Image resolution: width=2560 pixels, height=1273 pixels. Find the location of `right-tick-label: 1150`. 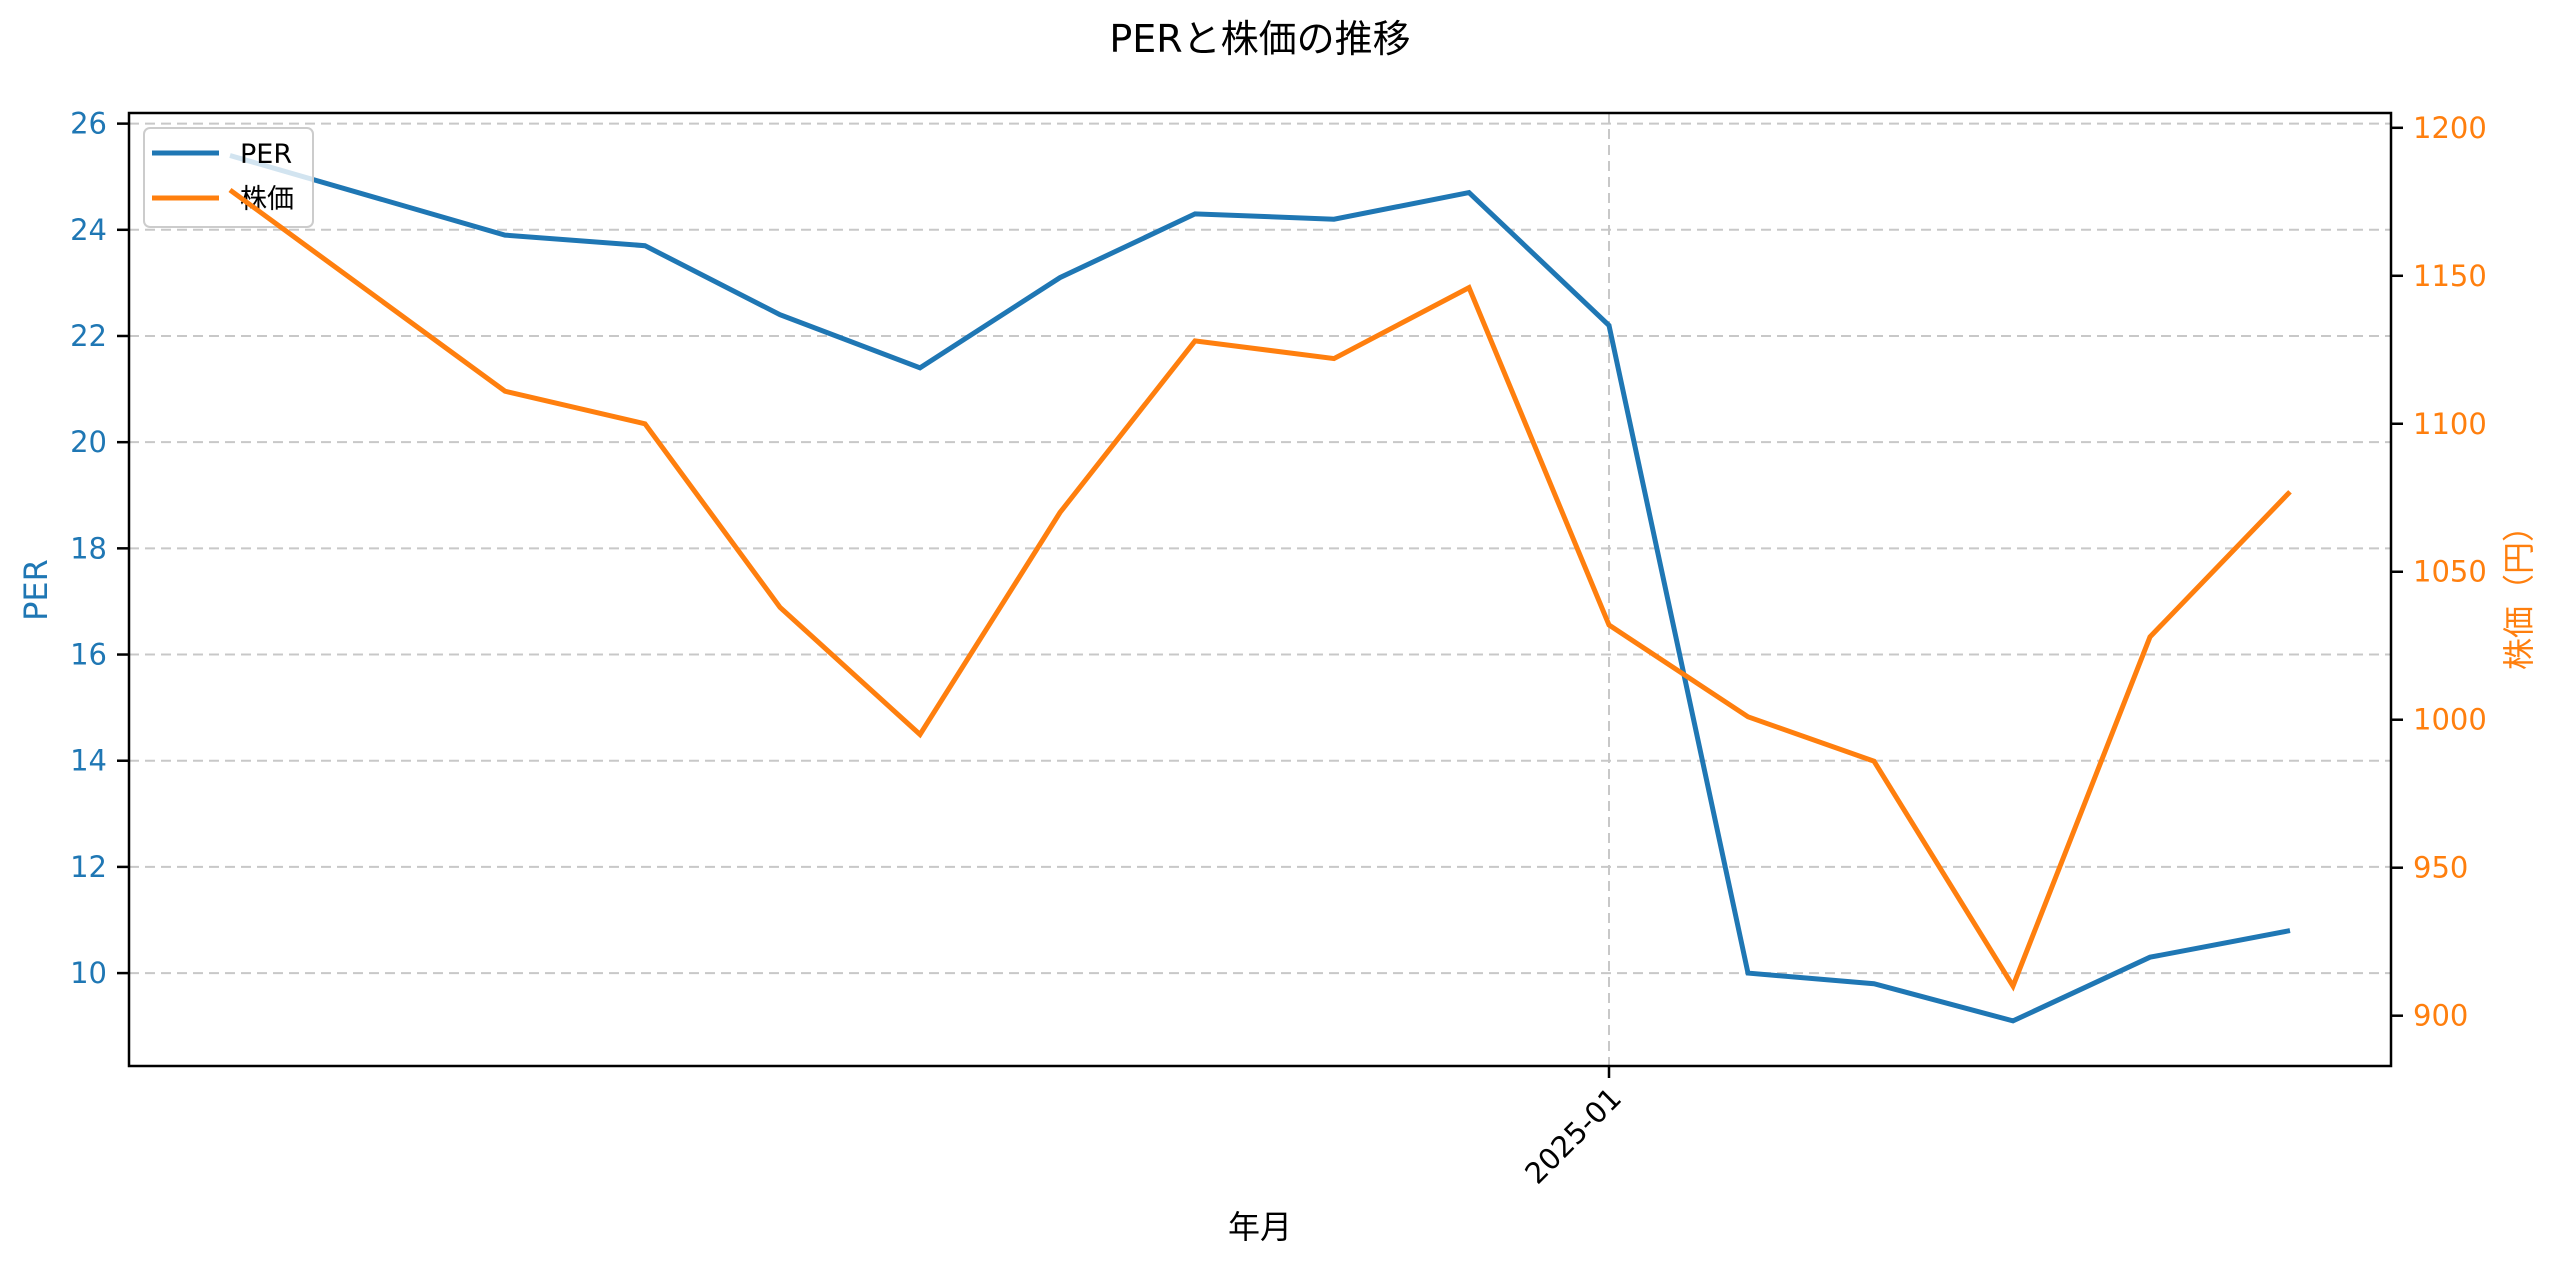

right-tick-label: 1150 is located at coordinates (2450, 276).